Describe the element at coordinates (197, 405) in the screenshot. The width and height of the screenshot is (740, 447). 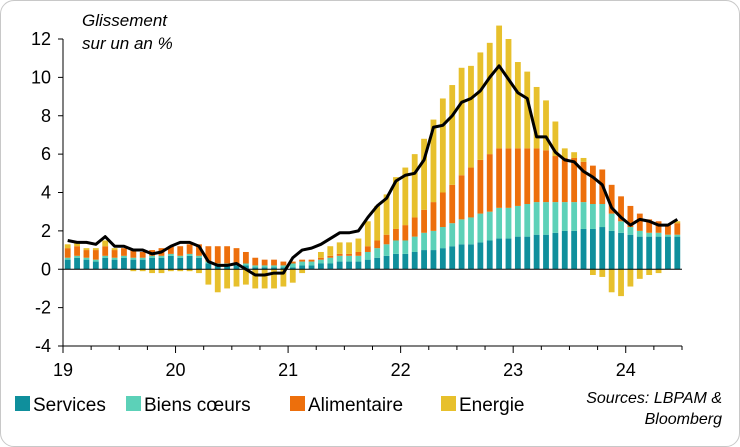
I see `legend-label: Biens cœurs` at that location.